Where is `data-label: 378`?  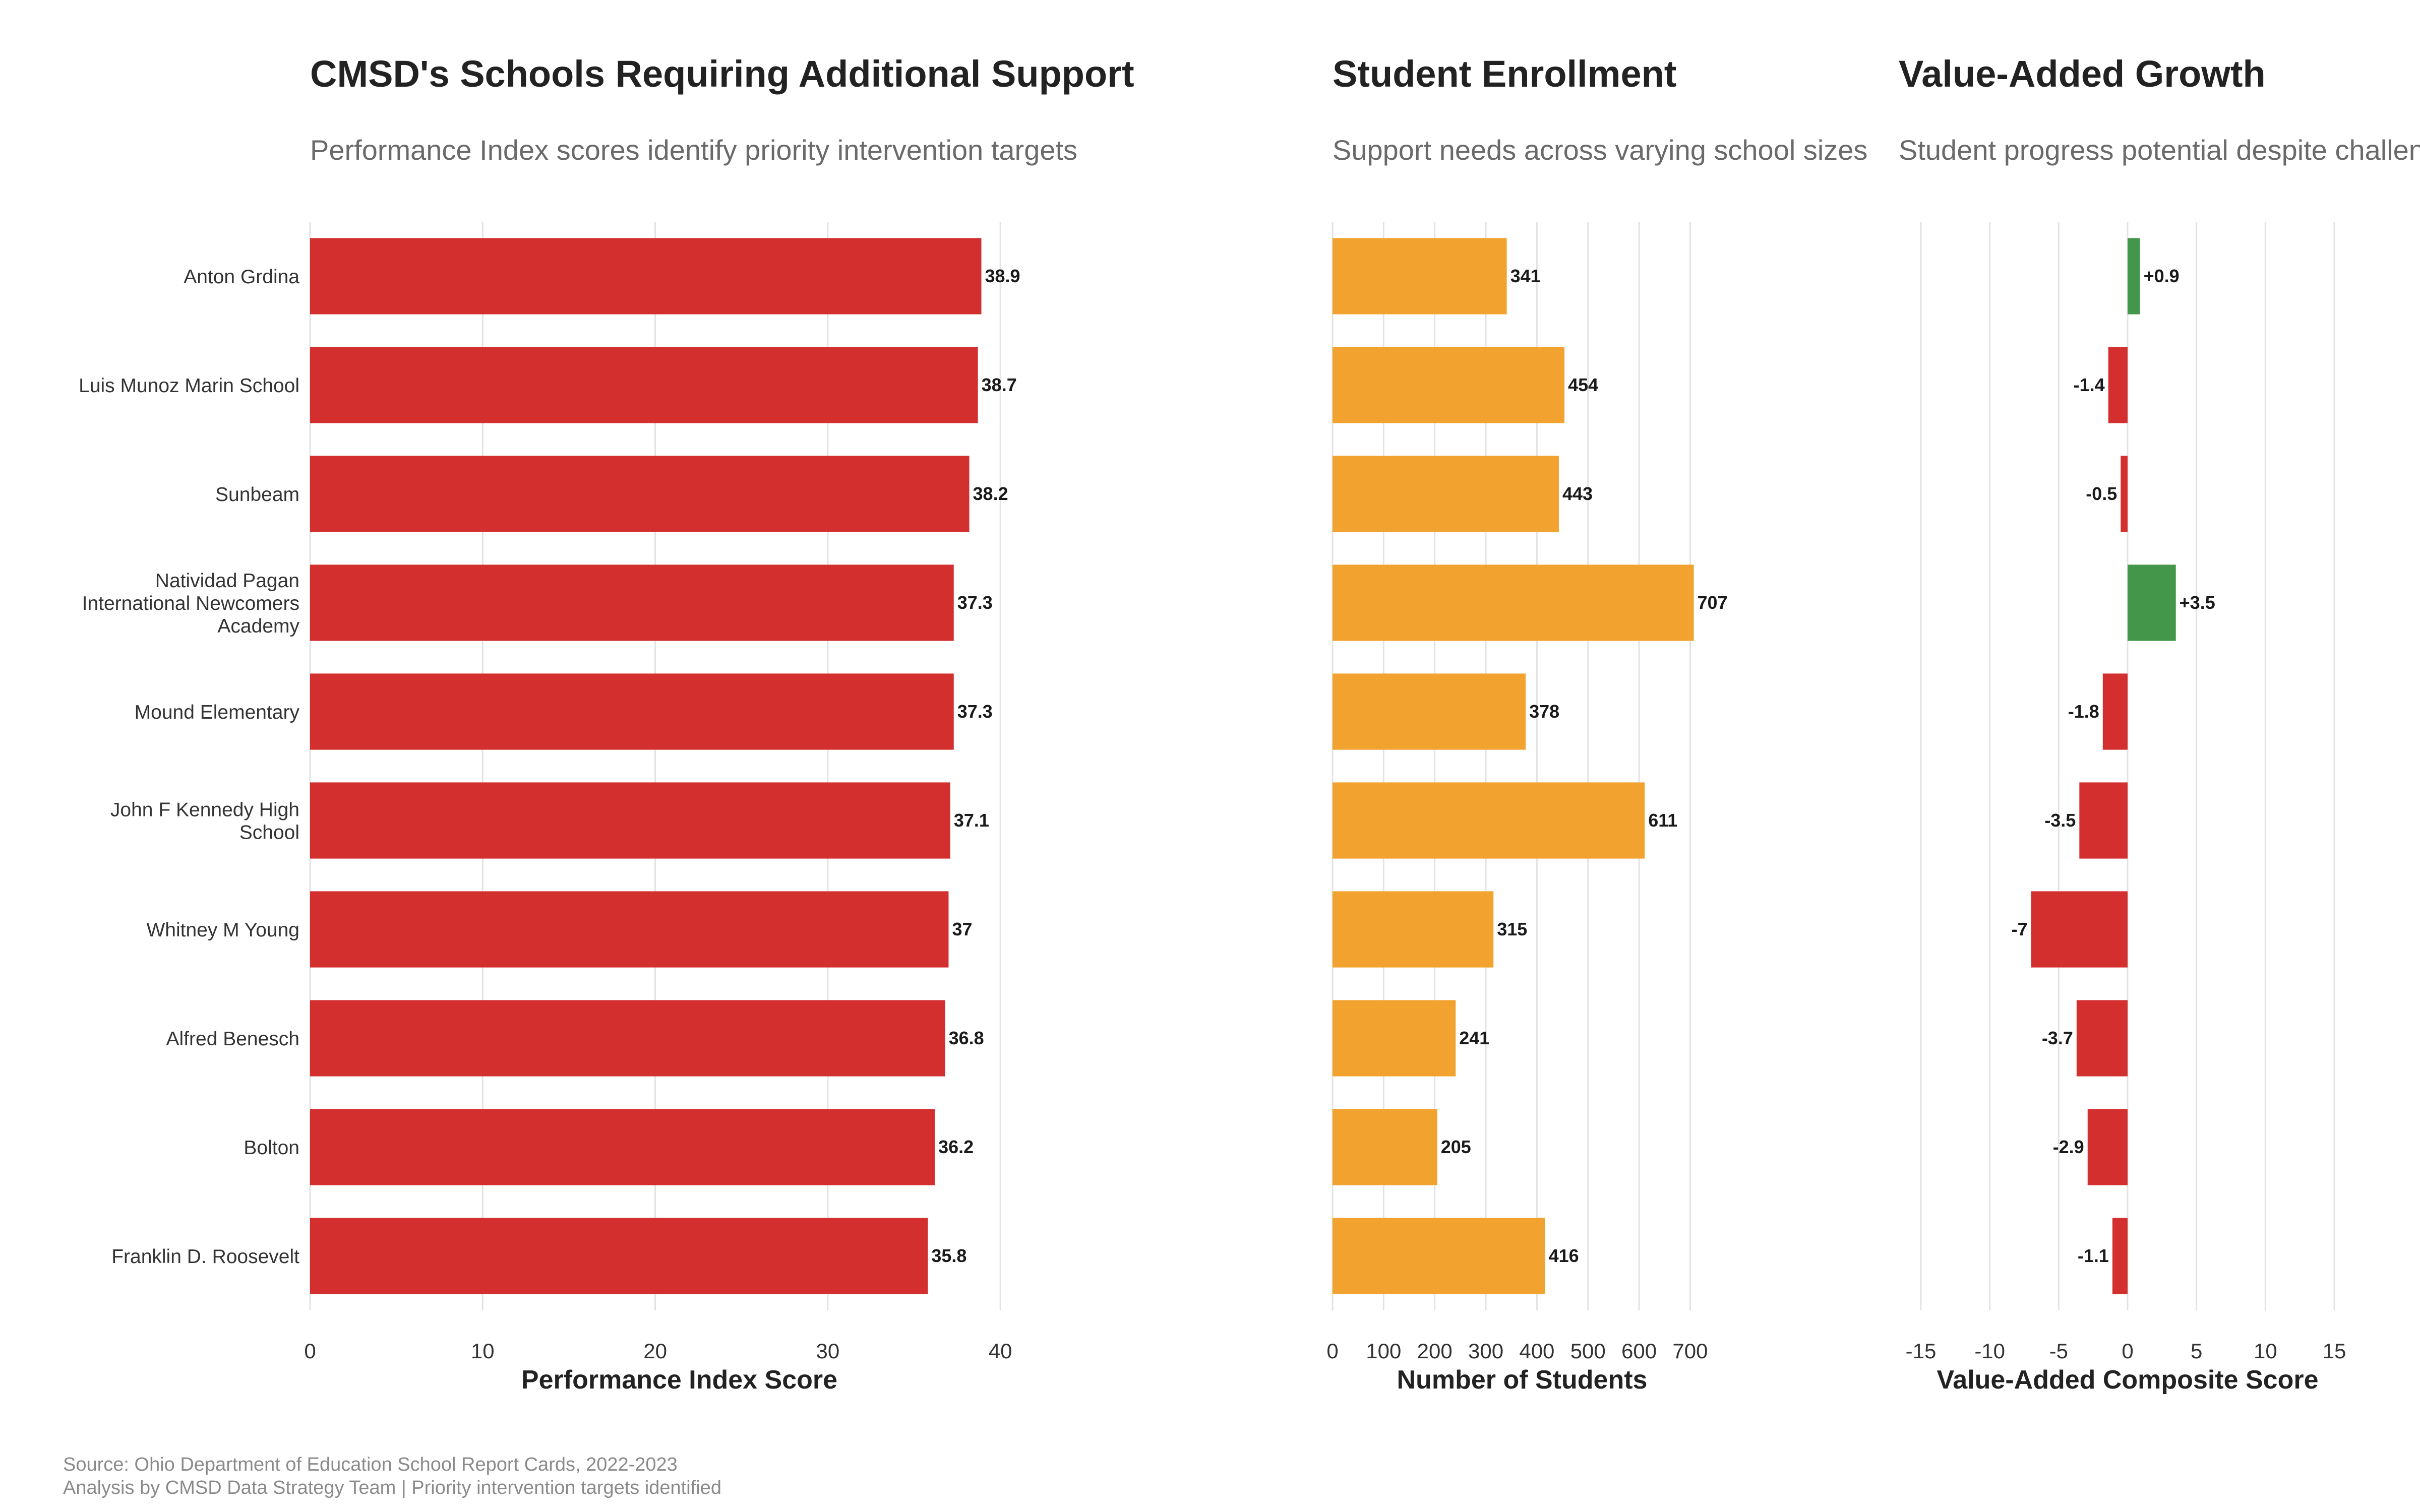
data-label: 378 is located at coordinates (1544, 711).